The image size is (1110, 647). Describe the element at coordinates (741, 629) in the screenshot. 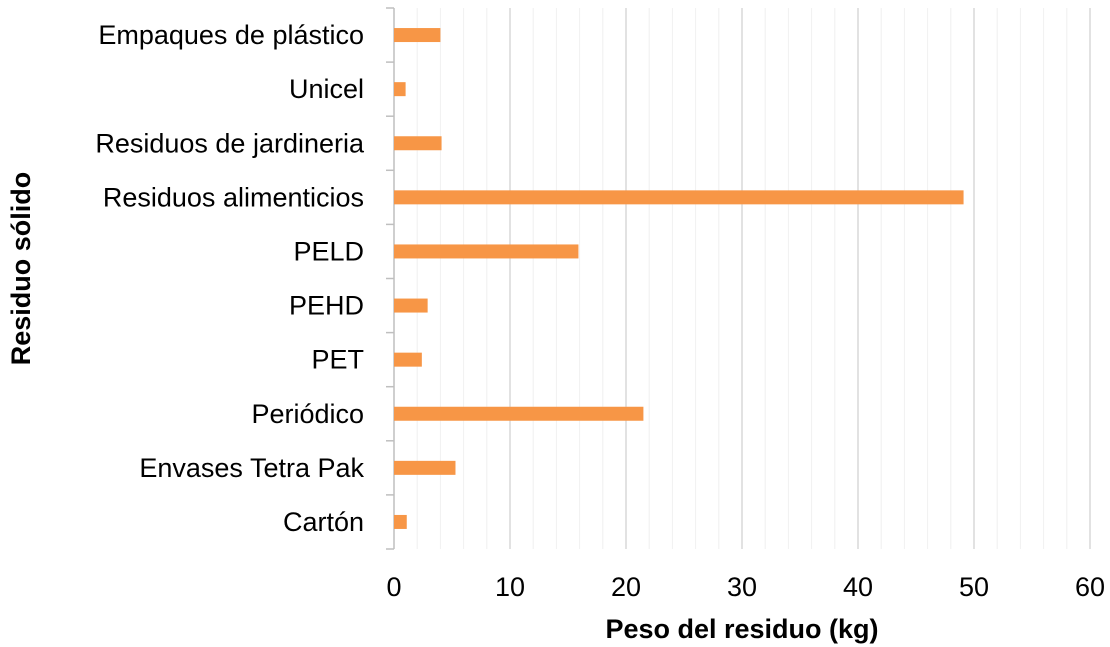

I see `x-axis-title: Peso del residuo (kg)` at that location.